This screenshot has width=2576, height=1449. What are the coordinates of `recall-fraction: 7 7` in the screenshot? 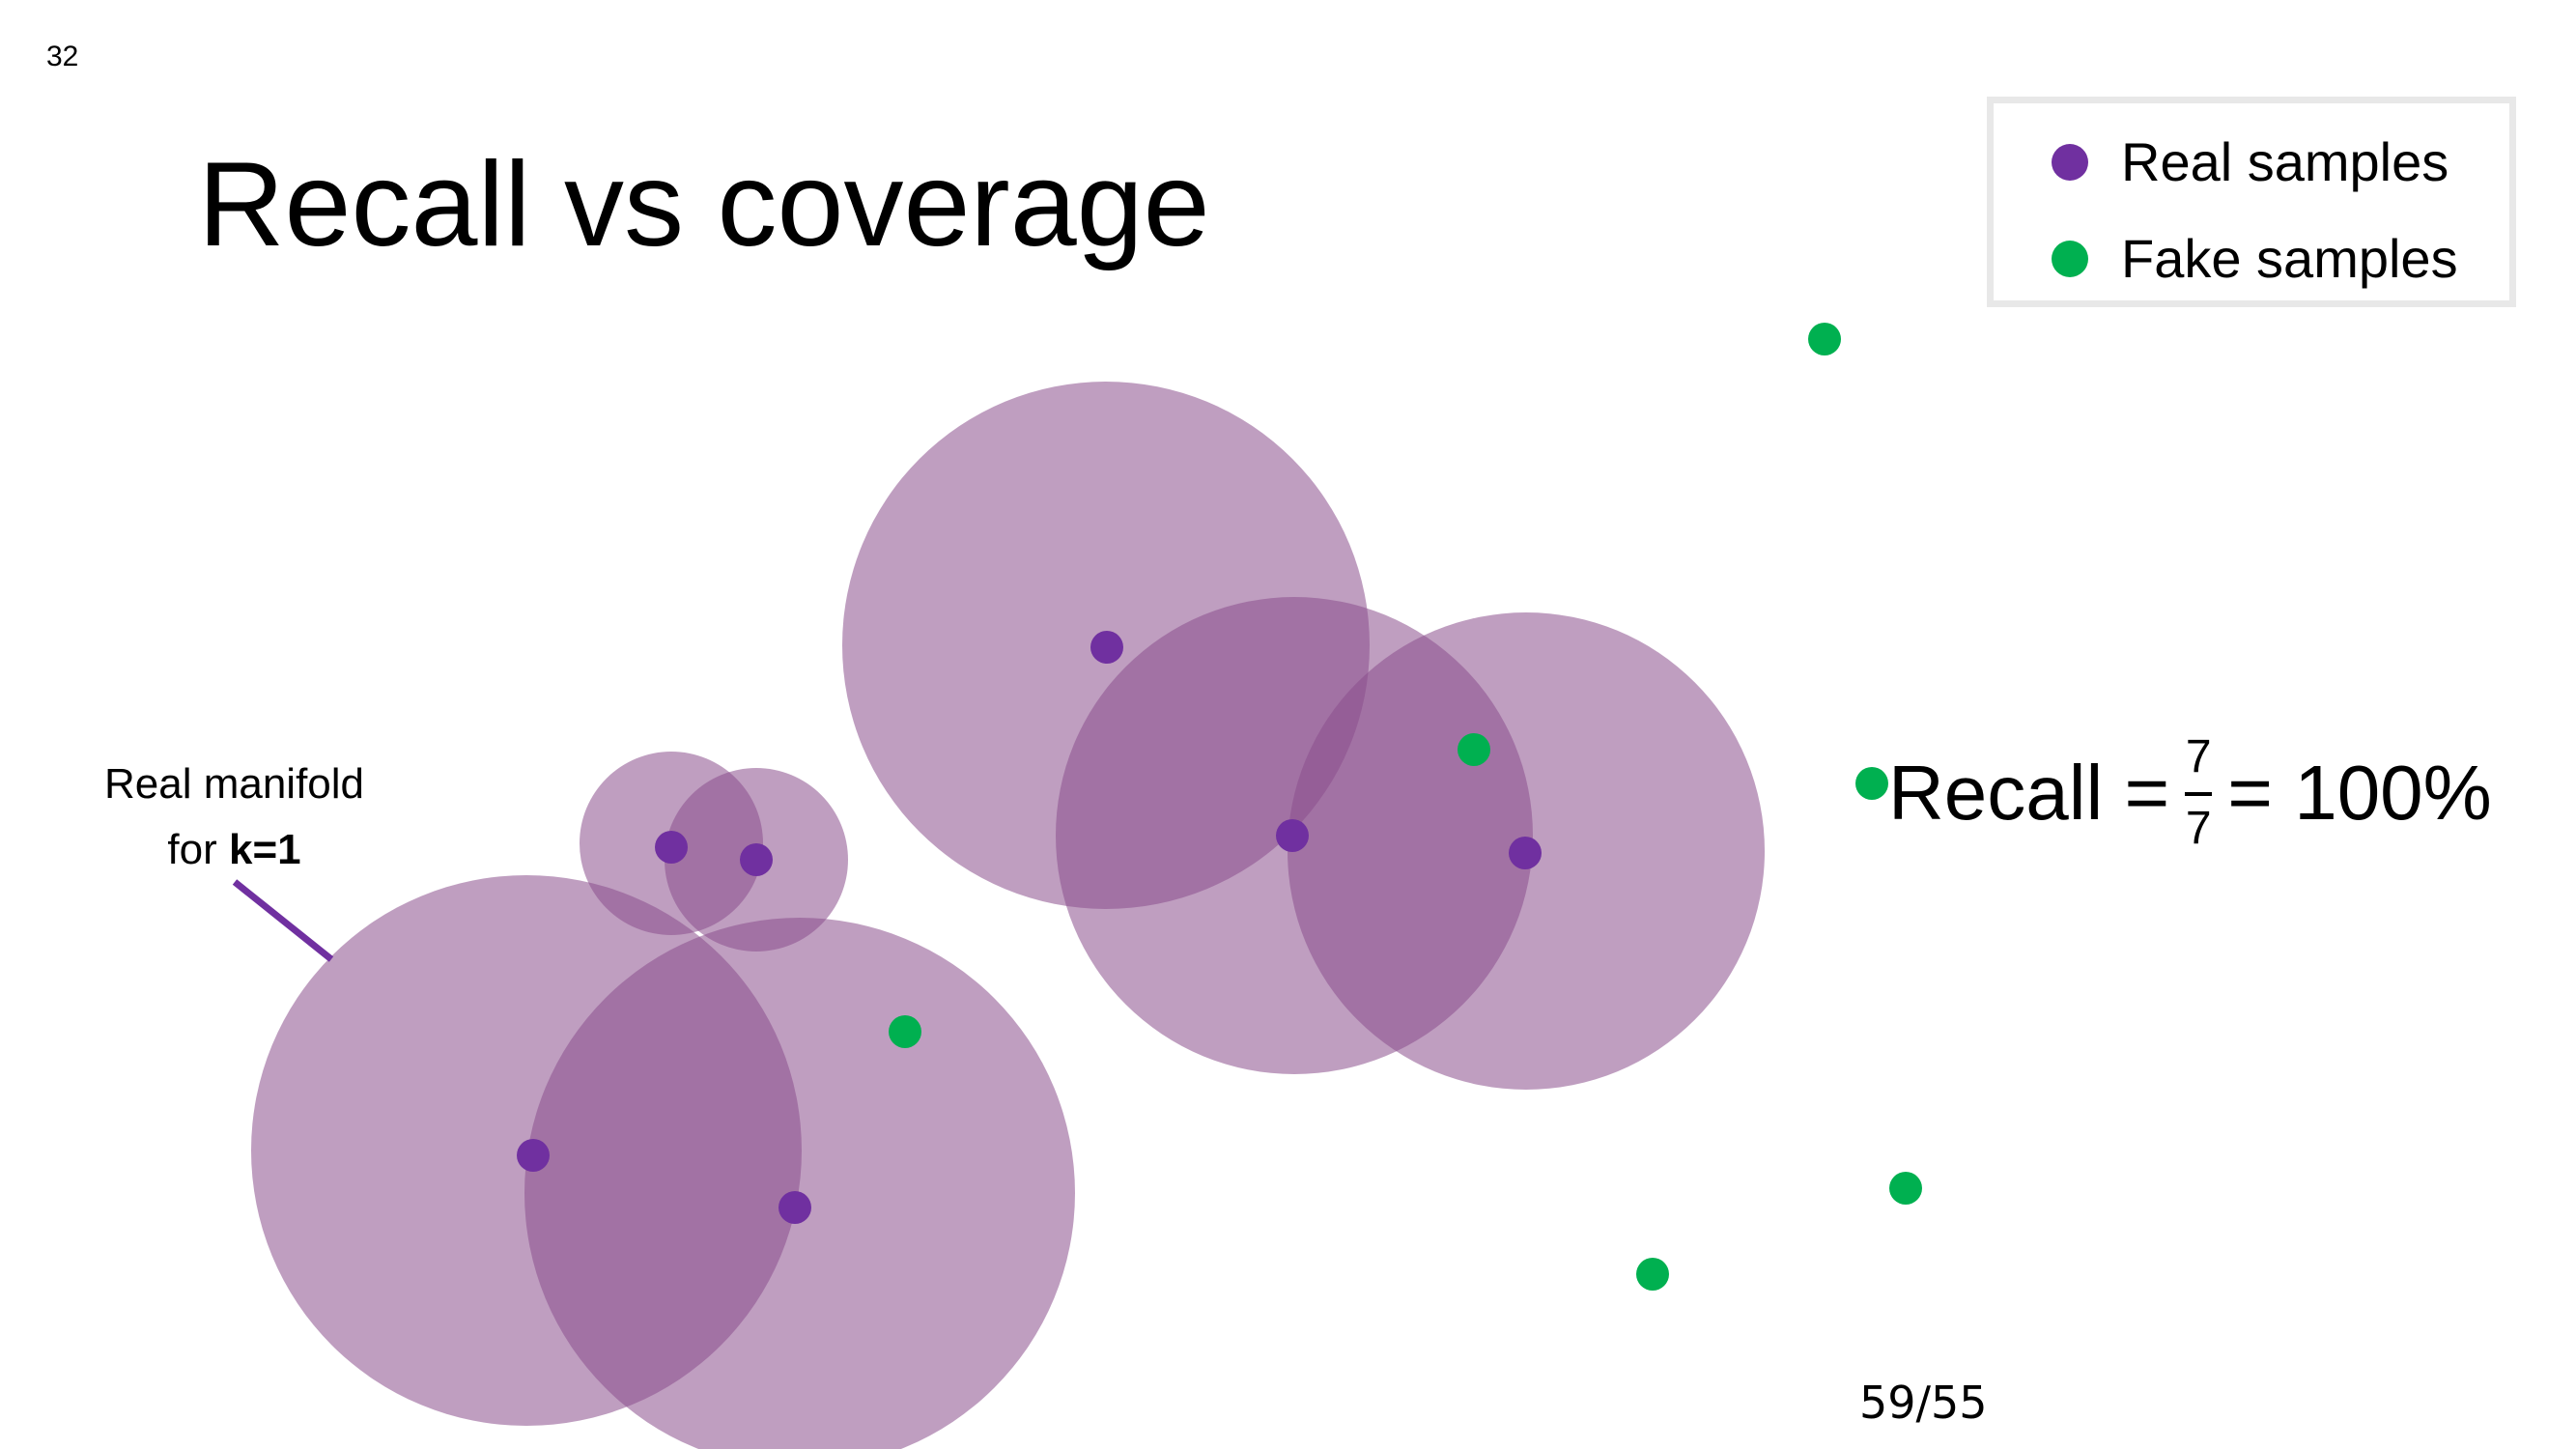 It's located at (2199, 792).